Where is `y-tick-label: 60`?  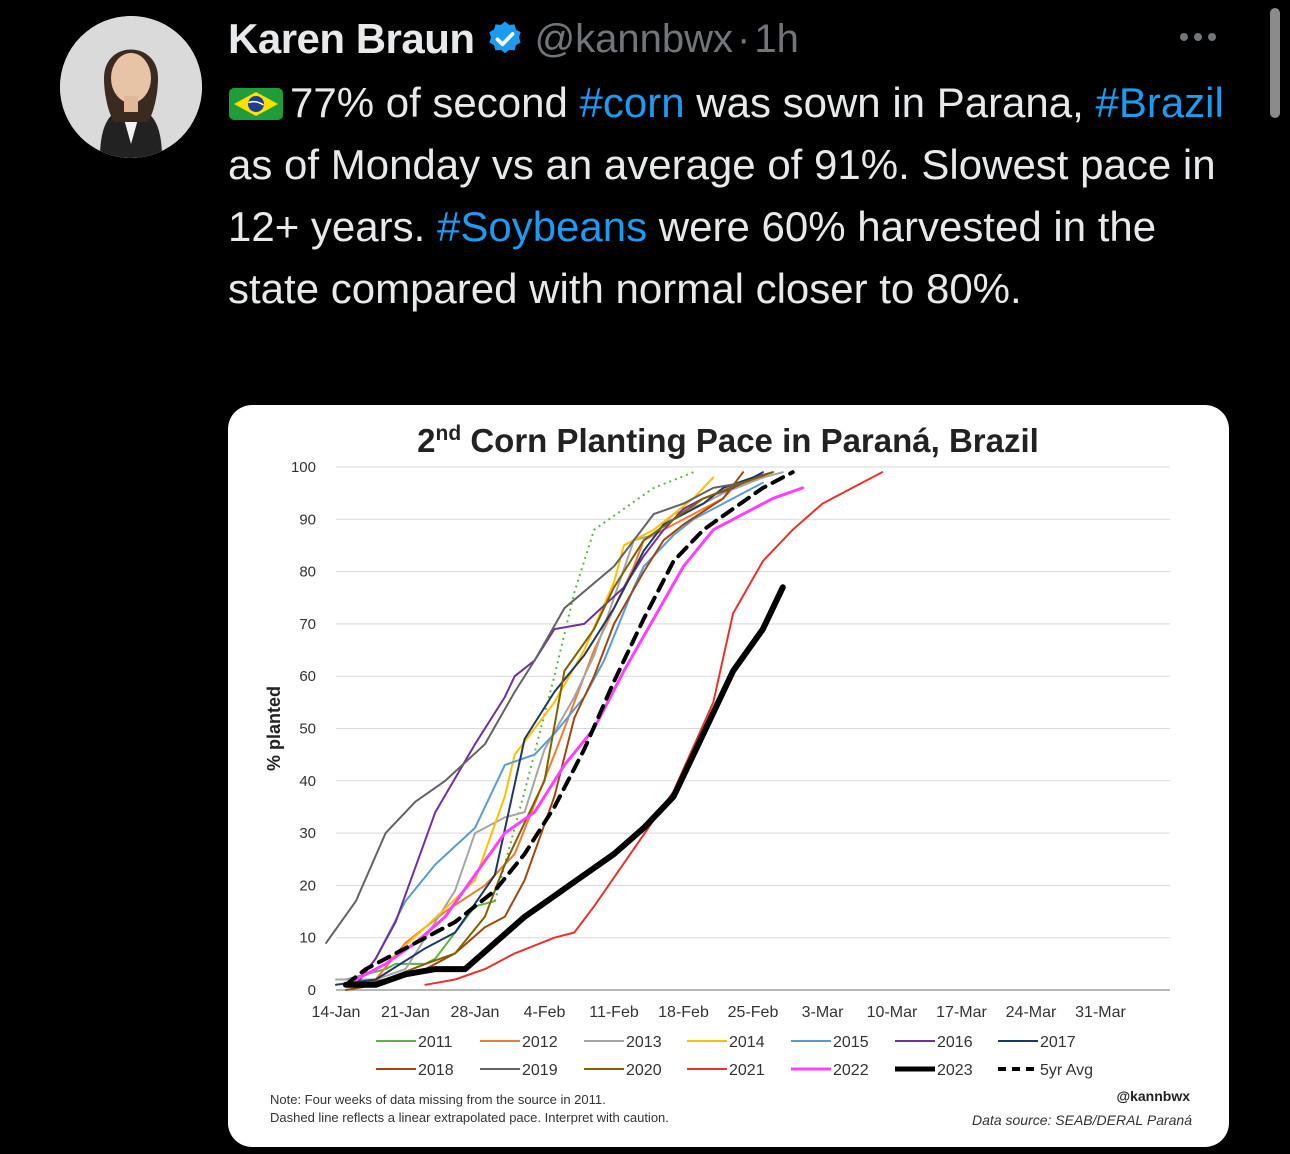 y-tick-label: 60 is located at coordinates (307, 676).